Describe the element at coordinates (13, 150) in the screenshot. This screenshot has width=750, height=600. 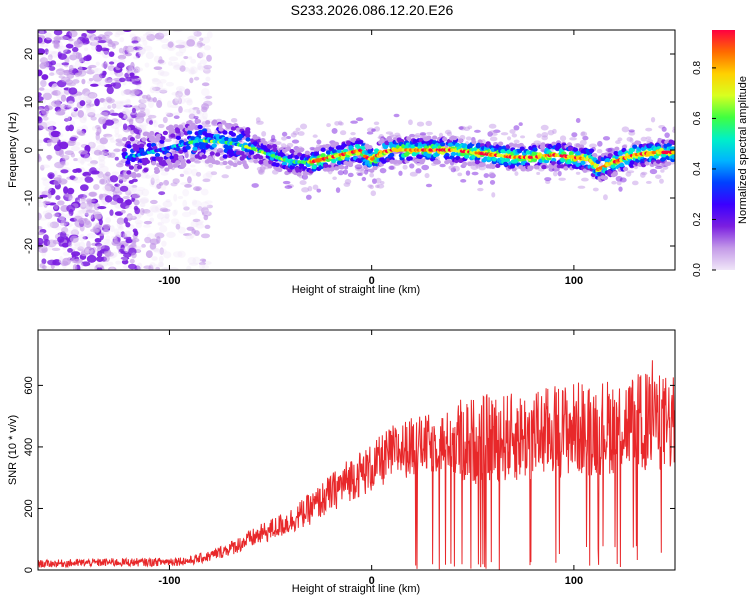
I see `spectrogram-y-label: Frequency (Hz)` at that location.